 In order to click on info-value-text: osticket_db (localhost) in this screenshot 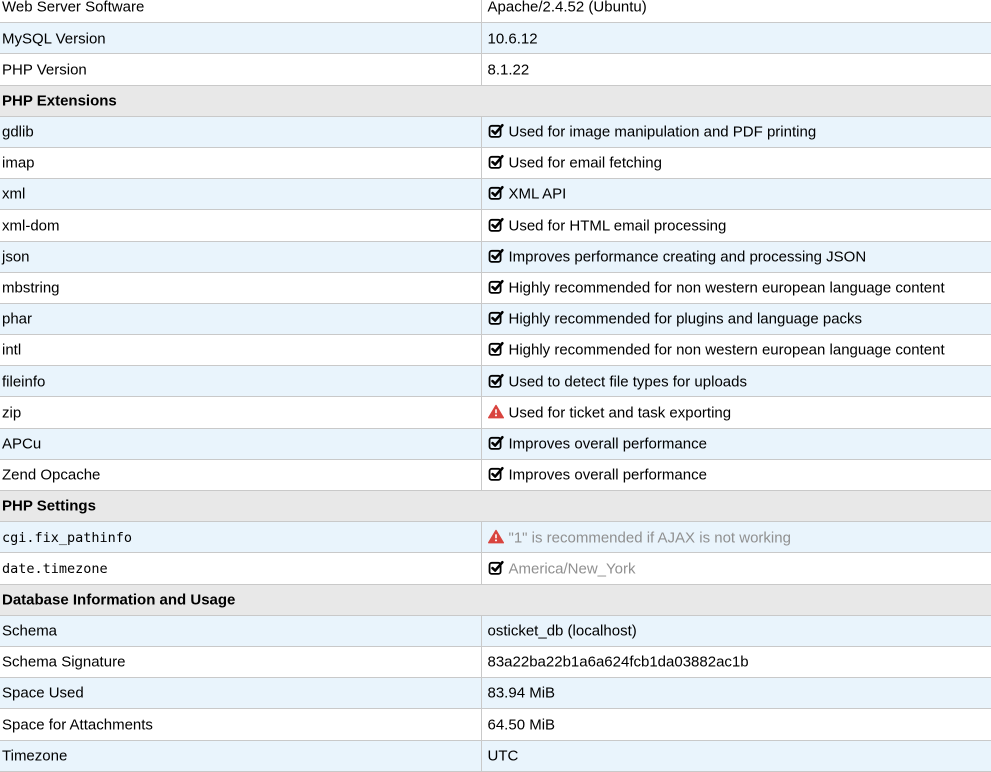, I will do `click(562, 631)`.